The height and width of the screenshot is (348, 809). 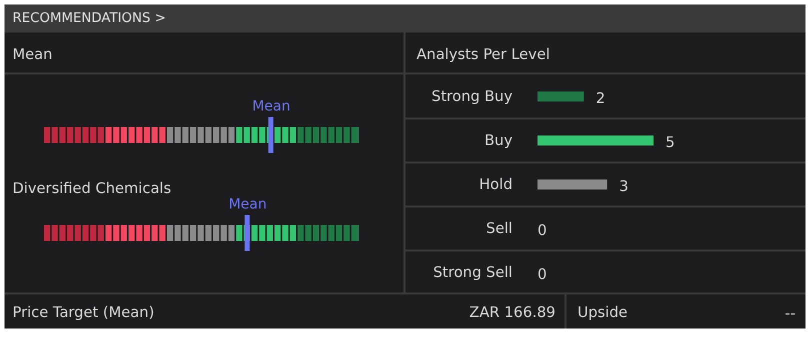 What do you see at coordinates (92, 188) in the screenshot?
I see `text: Diversified Chemicals` at bounding box center [92, 188].